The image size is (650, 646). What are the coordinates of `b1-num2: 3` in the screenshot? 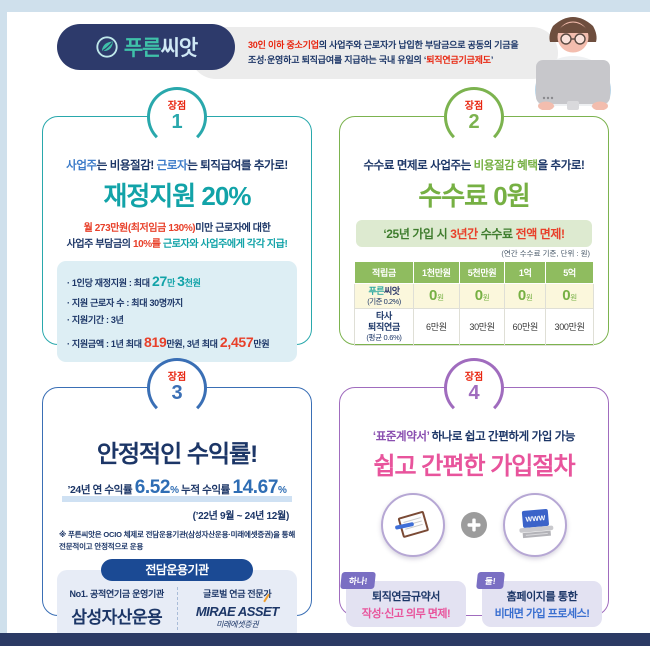 It's located at (181, 281).